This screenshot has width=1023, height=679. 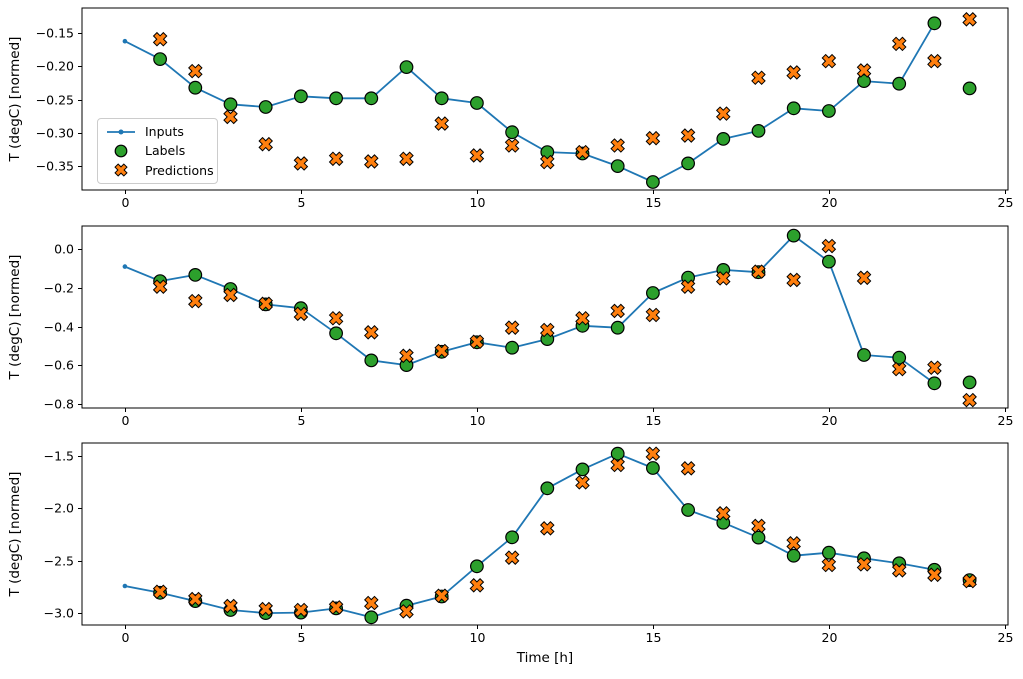 What do you see at coordinates (59, 561) in the screenshot?
I see `y-tick-label: −2.5` at bounding box center [59, 561].